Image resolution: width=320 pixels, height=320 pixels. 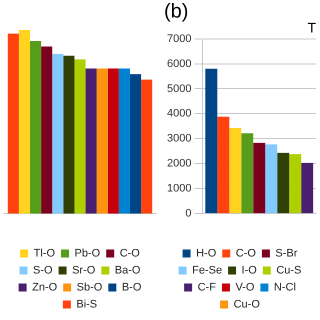 I want to click on legend-label: Bi-S, so click(x=87, y=304).